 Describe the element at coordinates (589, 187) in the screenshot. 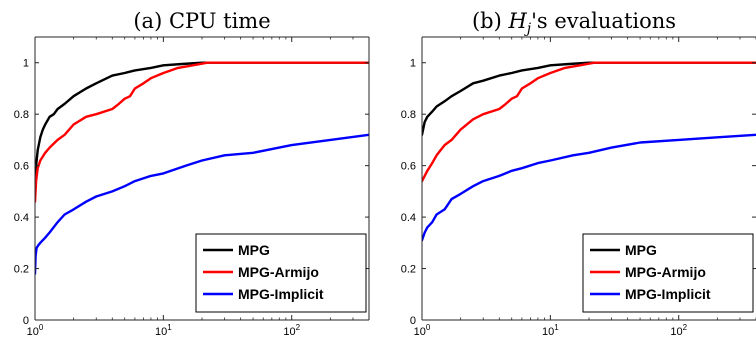

I see `series-line-mpg-implicit` at that location.